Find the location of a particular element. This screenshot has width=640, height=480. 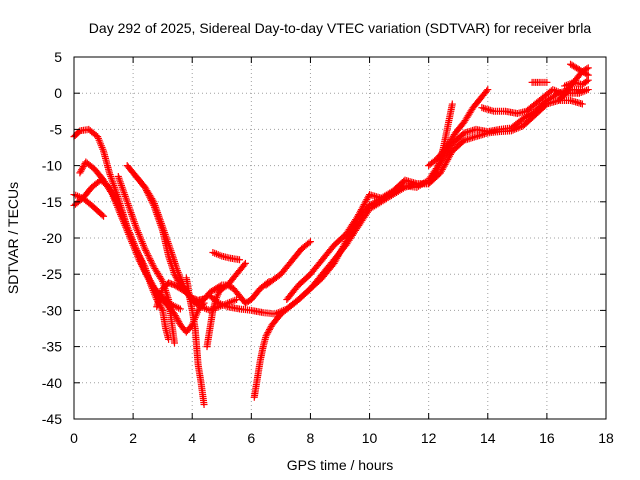

x-tick-label: 0 is located at coordinates (74, 438).